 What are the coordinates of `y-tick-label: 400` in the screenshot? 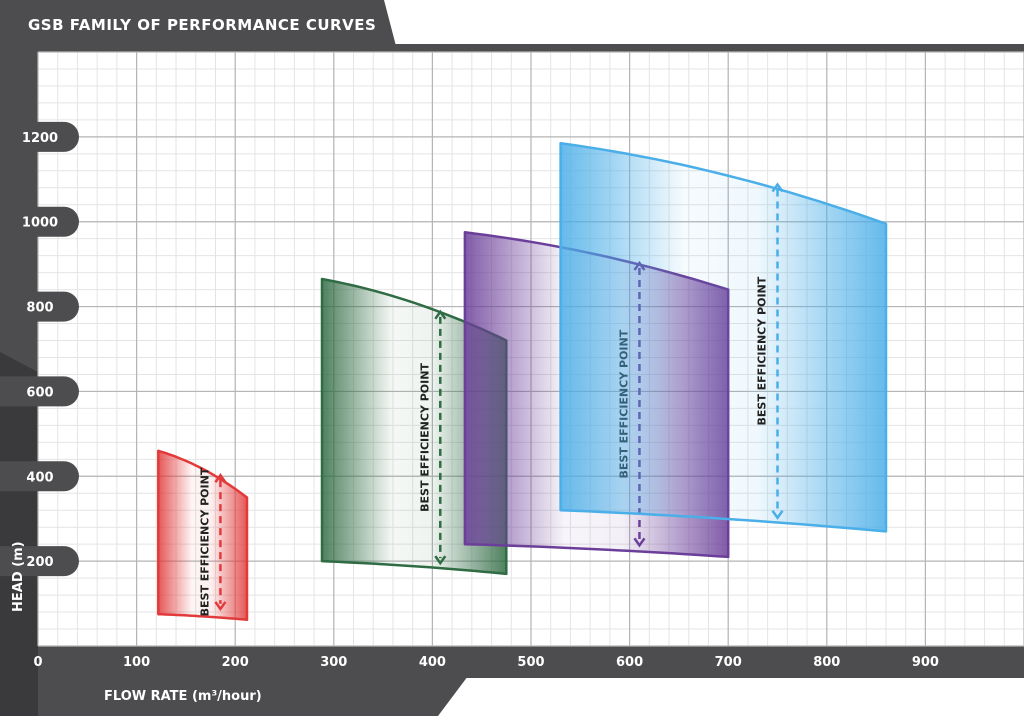 It's located at (39, 477).